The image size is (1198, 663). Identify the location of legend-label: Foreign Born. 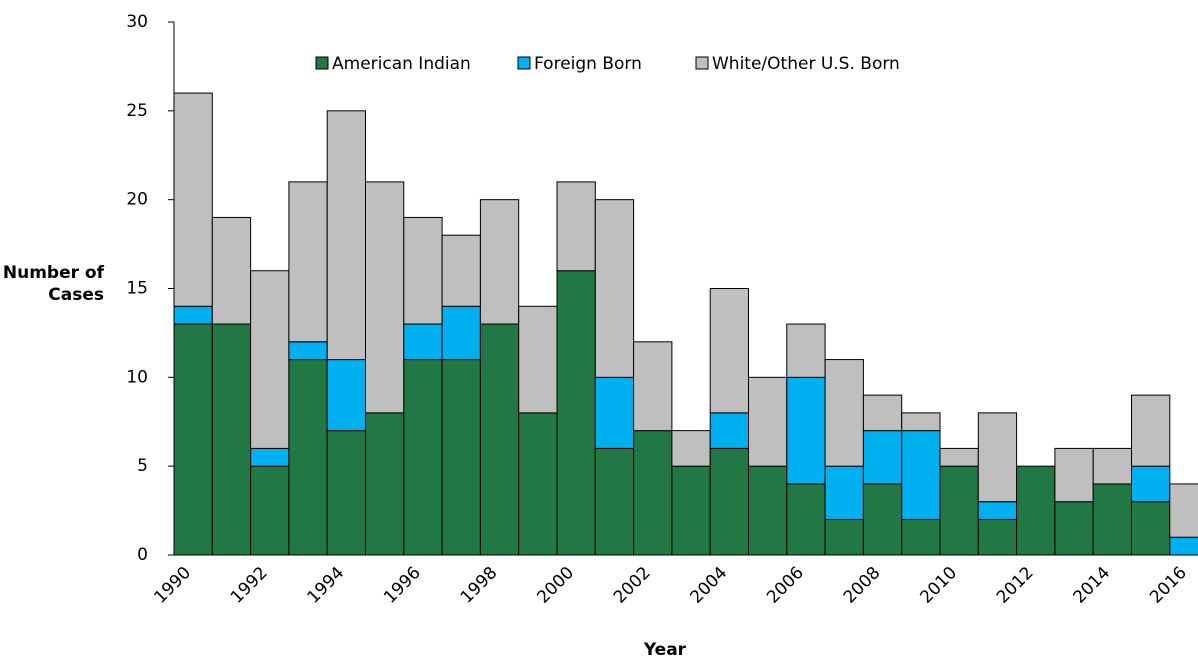
(588, 64).